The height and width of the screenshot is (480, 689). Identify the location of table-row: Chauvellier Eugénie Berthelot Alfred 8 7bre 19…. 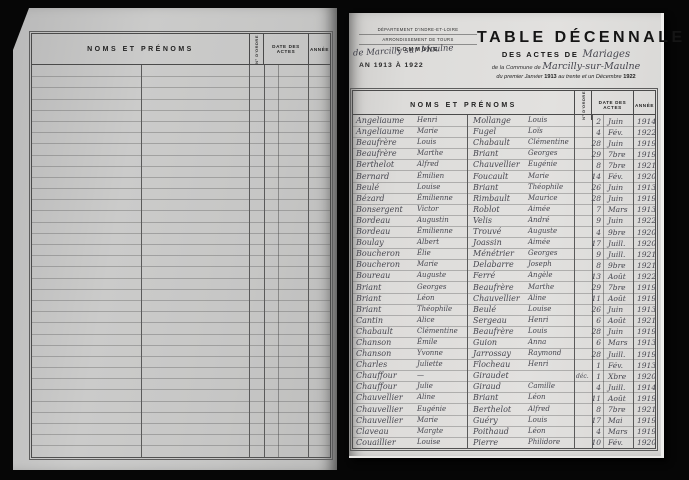
(504, 409).